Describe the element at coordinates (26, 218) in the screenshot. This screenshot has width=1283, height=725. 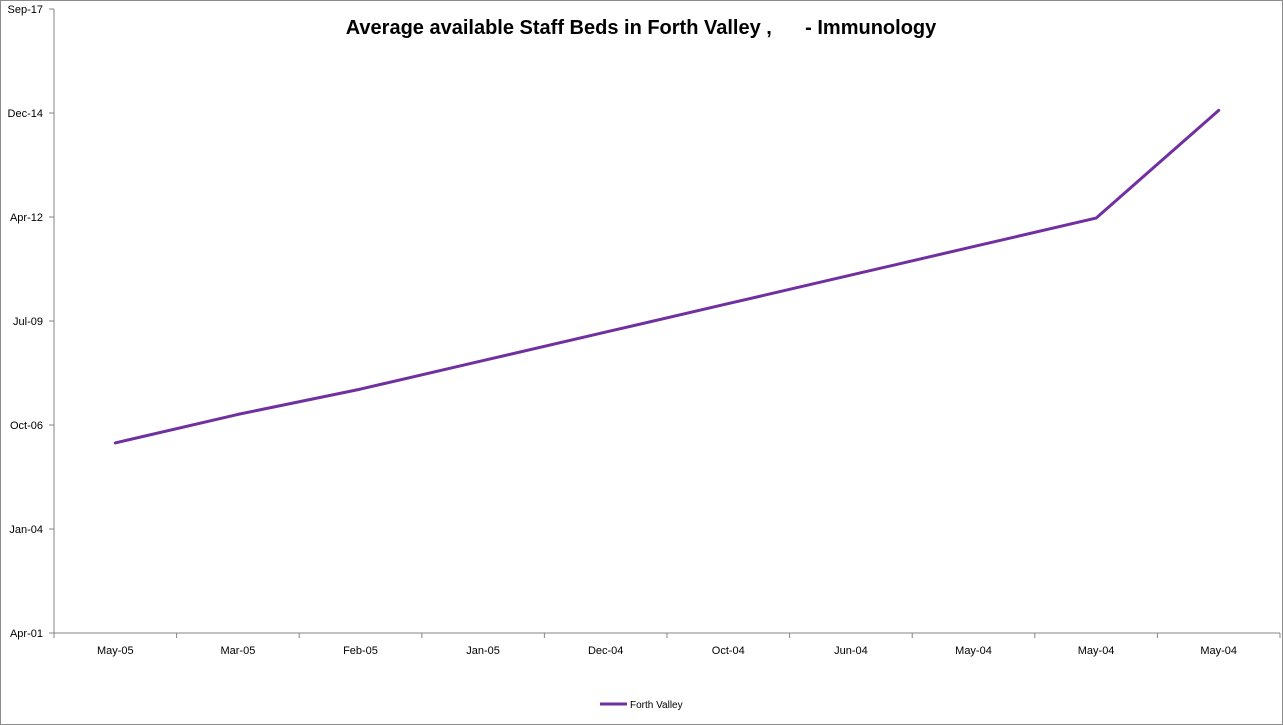
I see `y-tick-label: Apr-12` at that location.